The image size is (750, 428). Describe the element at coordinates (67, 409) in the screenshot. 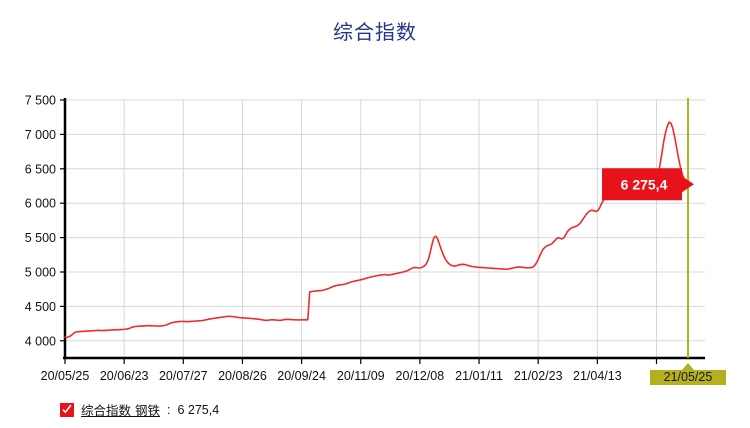

I see `check-icon` at that location.